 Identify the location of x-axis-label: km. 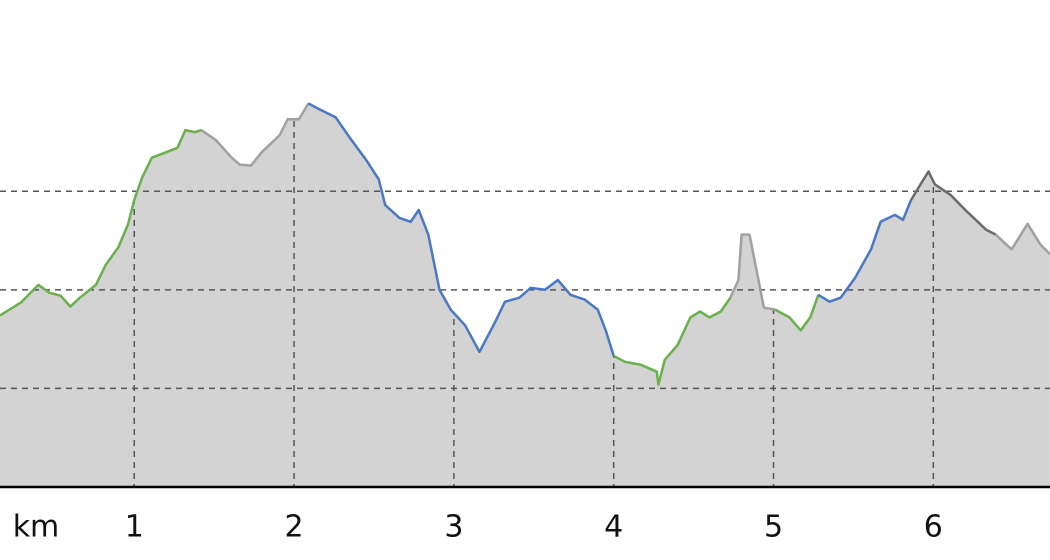
(36, 527).